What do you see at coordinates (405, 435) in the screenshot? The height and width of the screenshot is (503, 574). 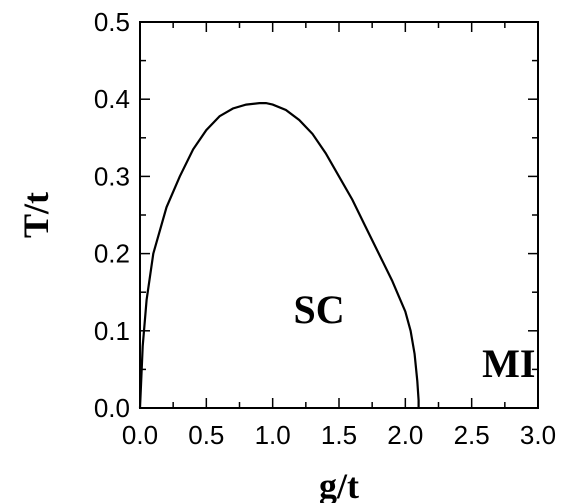 I see `x-tick-label: 2.0` at bounding box center [405, 435].